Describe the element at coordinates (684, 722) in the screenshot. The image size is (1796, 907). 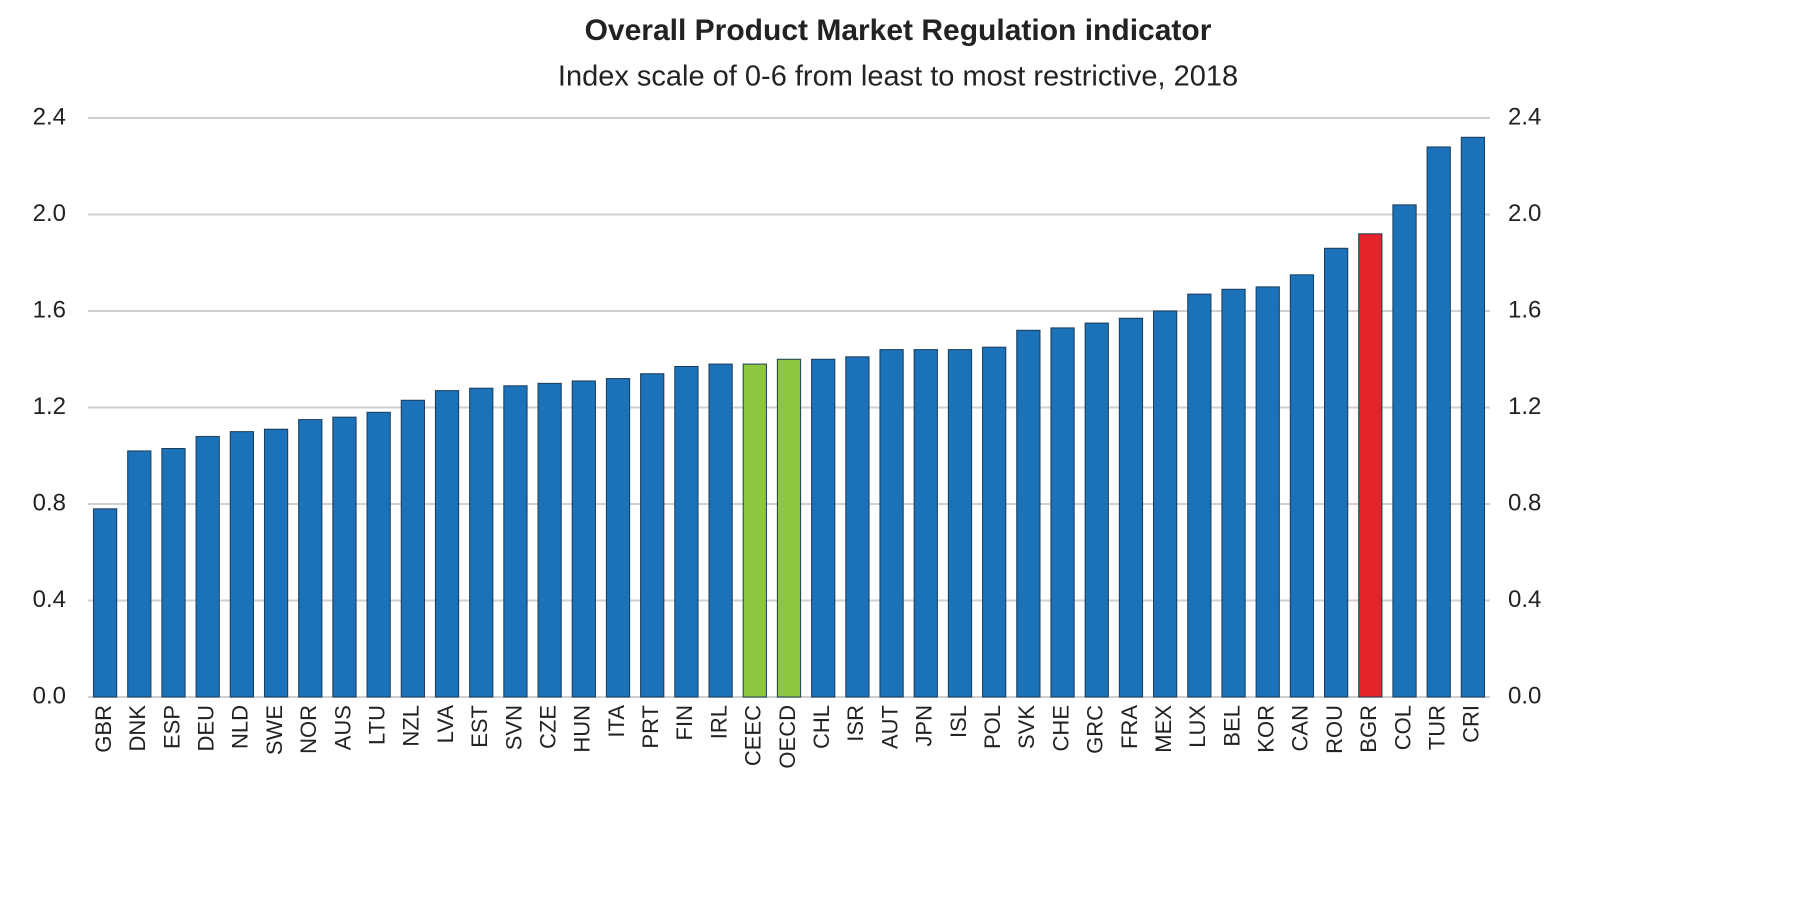
I see `x-tick-label: FIN` at that location.